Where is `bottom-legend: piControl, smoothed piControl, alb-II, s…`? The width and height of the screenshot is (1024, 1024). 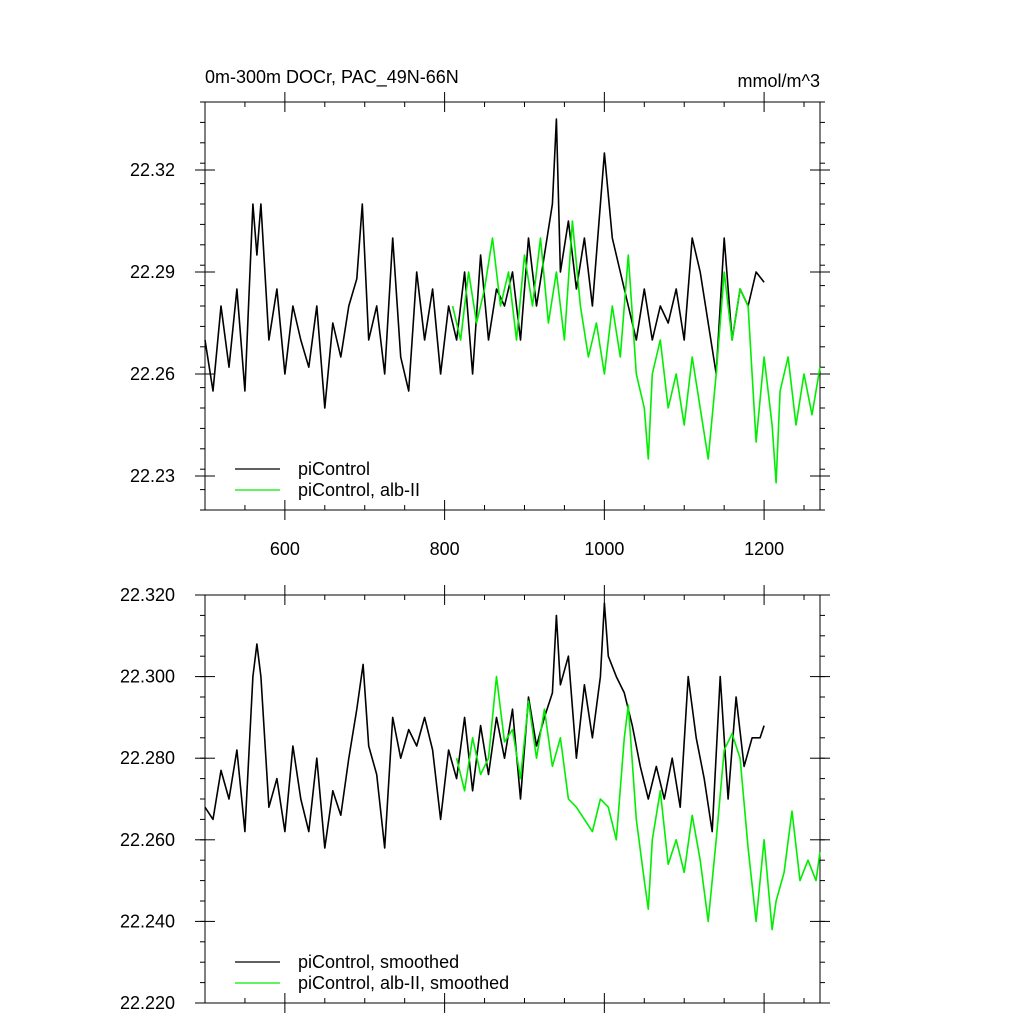 bottom-legend: piControl, smoothed piControl, alb-II, s… is located at coordinates (372, 972).